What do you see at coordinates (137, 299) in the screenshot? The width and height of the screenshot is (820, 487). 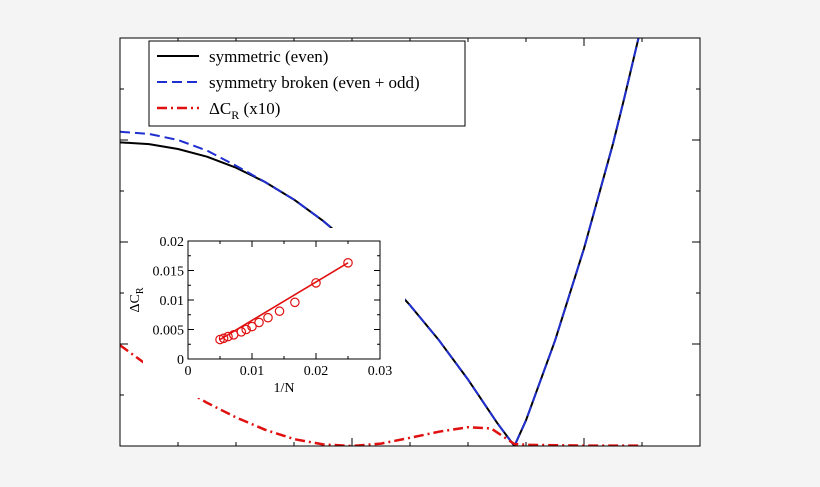 I see `inset-y-axis-label: ΔCR` at bounding box center [137, 299].